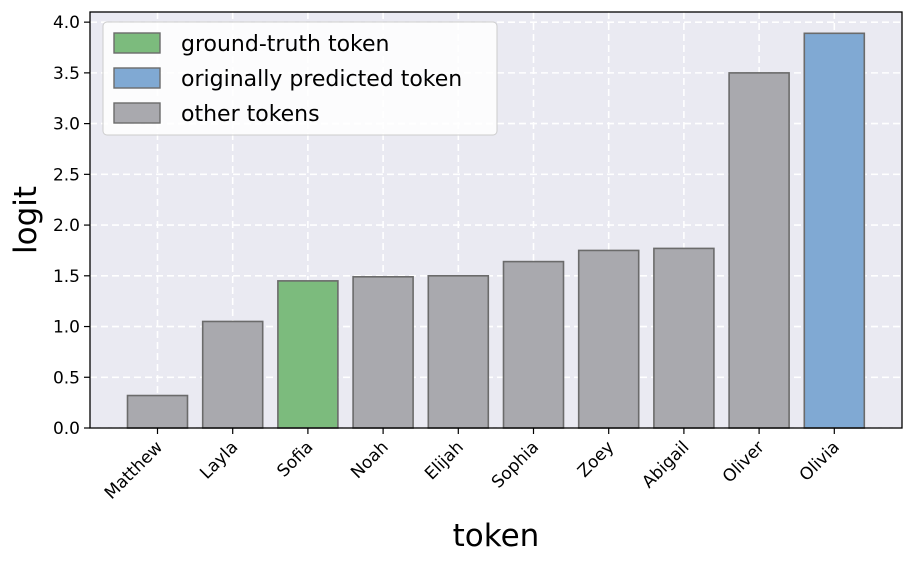  What do you see at coordinates (66, 175) in the screenshot?
I see `y-tick-label: 2.5` at bounding box center [66, 175].